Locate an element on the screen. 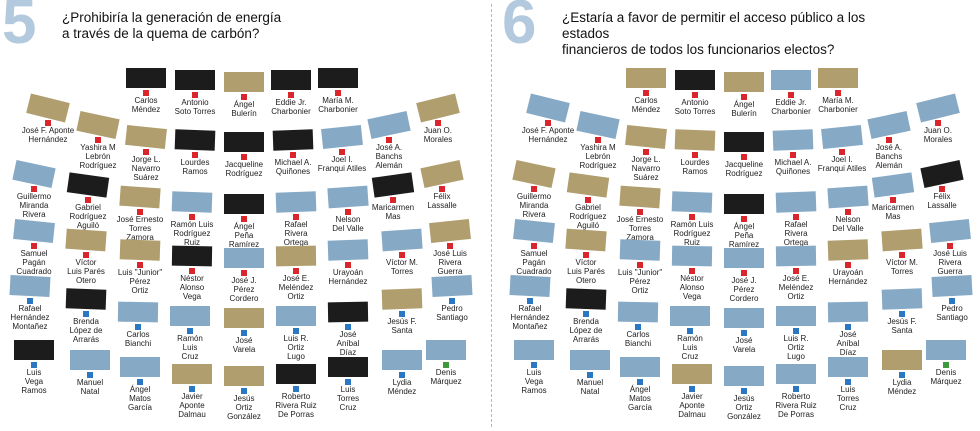 The width and height of the screenshot is (980, 431). legislator-name: Néstor Alonso Vega is located at coordinates (692, 287).